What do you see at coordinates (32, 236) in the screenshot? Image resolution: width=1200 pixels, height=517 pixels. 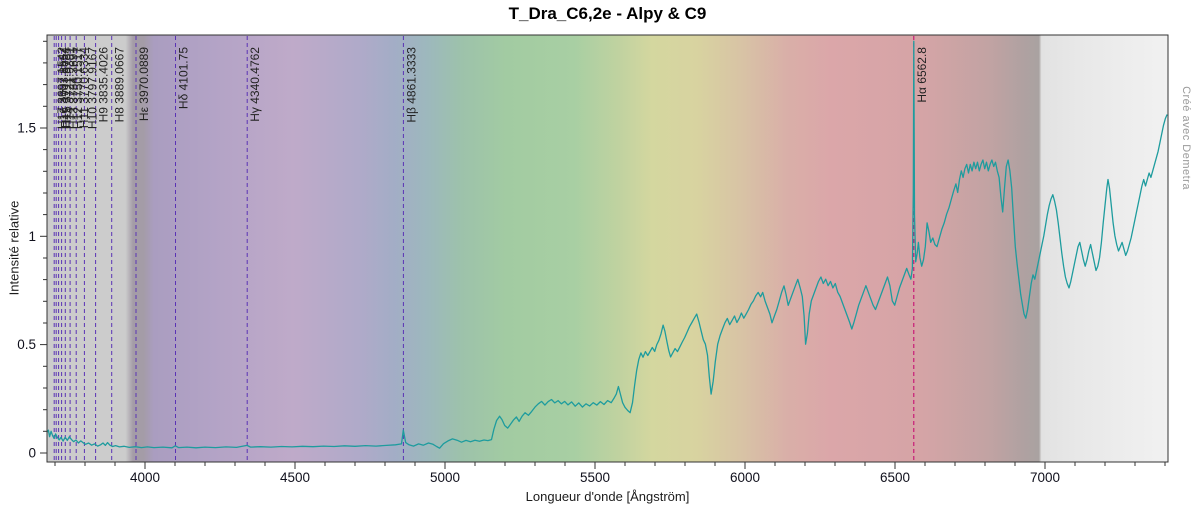 I see `y-axis-tick-label: 1` at bounding box center [32, 236].